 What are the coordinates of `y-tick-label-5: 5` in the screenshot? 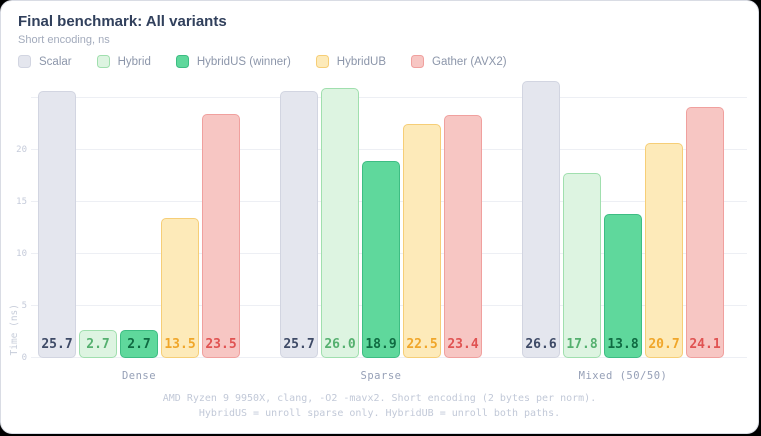 It's located at (24, 306).